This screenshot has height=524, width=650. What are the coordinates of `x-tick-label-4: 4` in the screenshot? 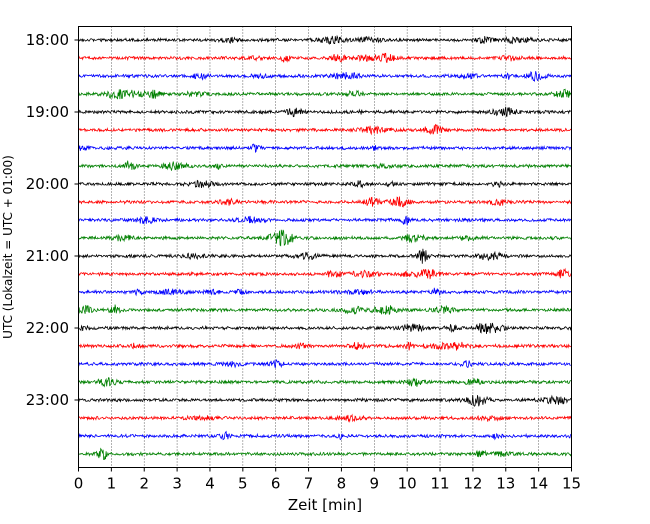 It's located at (210, 484).